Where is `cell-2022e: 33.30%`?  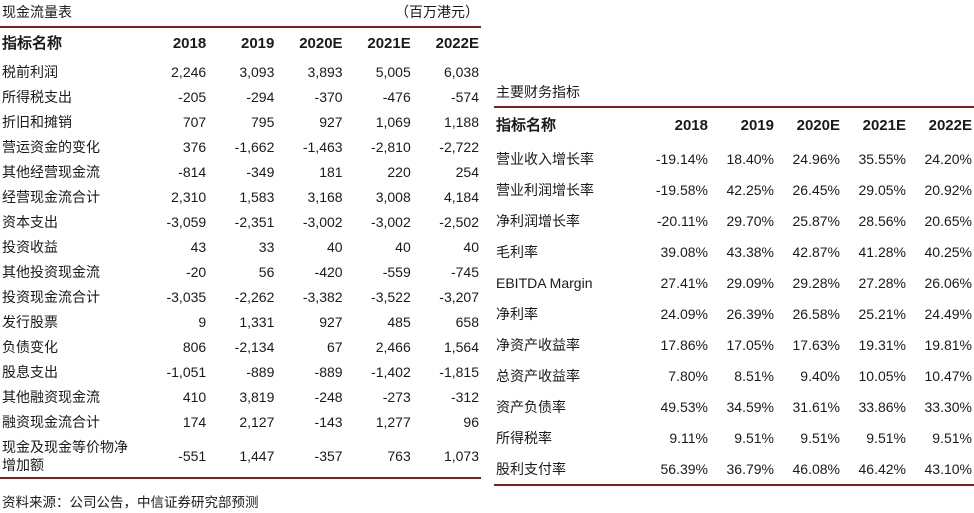
cell-2022e: 33.30% is located at coordinates (948, 406).